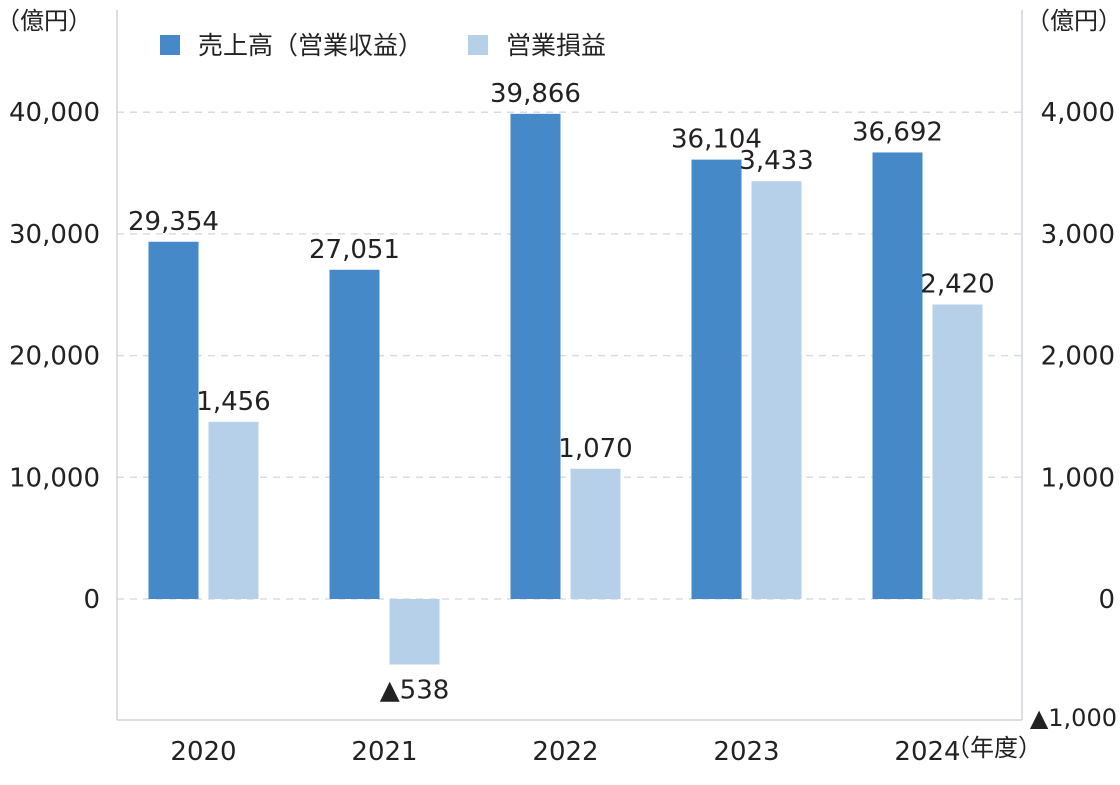 This screenshot has width=1120, height=785. I want to click on bar-sales-2023, so click(716, 379).